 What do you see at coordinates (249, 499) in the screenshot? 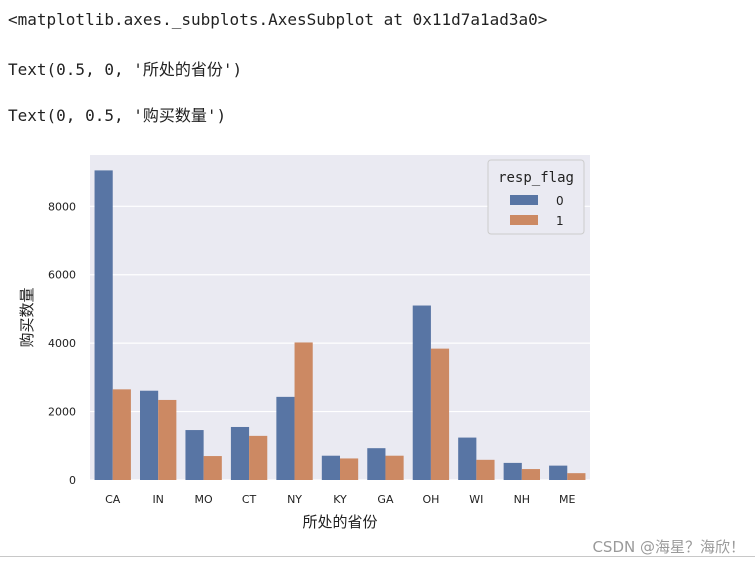
I see `x-tick-label: CT` at bounding box center [249, 499].